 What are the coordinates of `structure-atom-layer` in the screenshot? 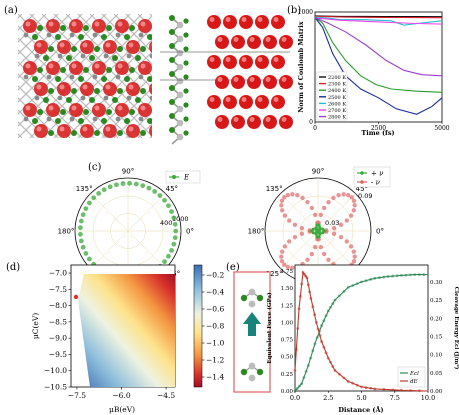 It's located at (250, 72).